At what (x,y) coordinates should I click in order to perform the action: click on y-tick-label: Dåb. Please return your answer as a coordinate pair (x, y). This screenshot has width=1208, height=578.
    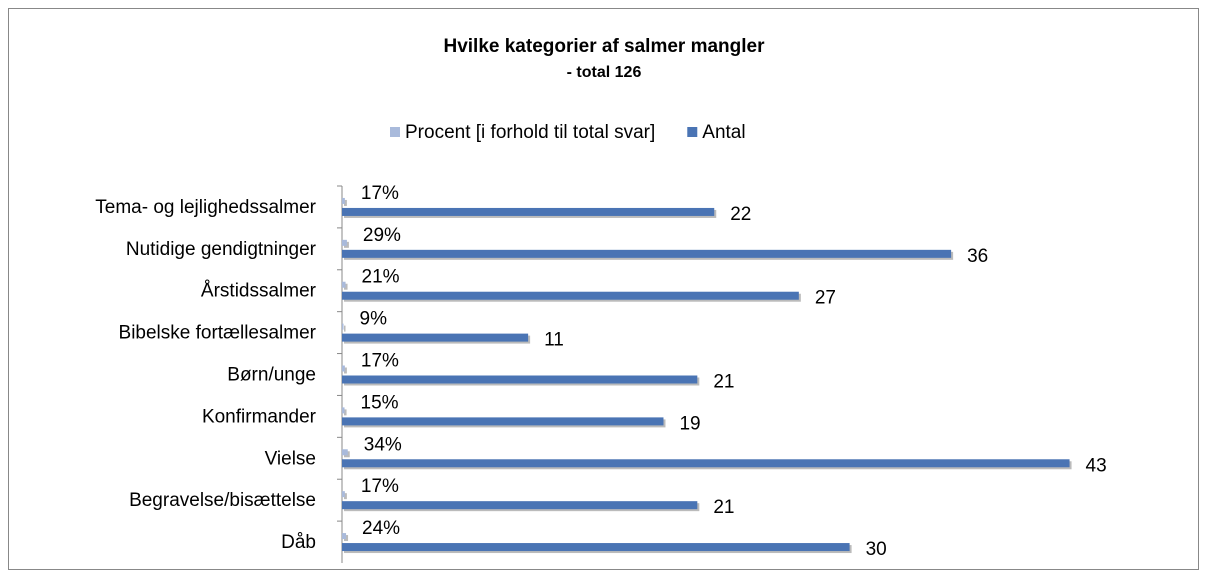
    Looking at the image, I should click on (298, 542).